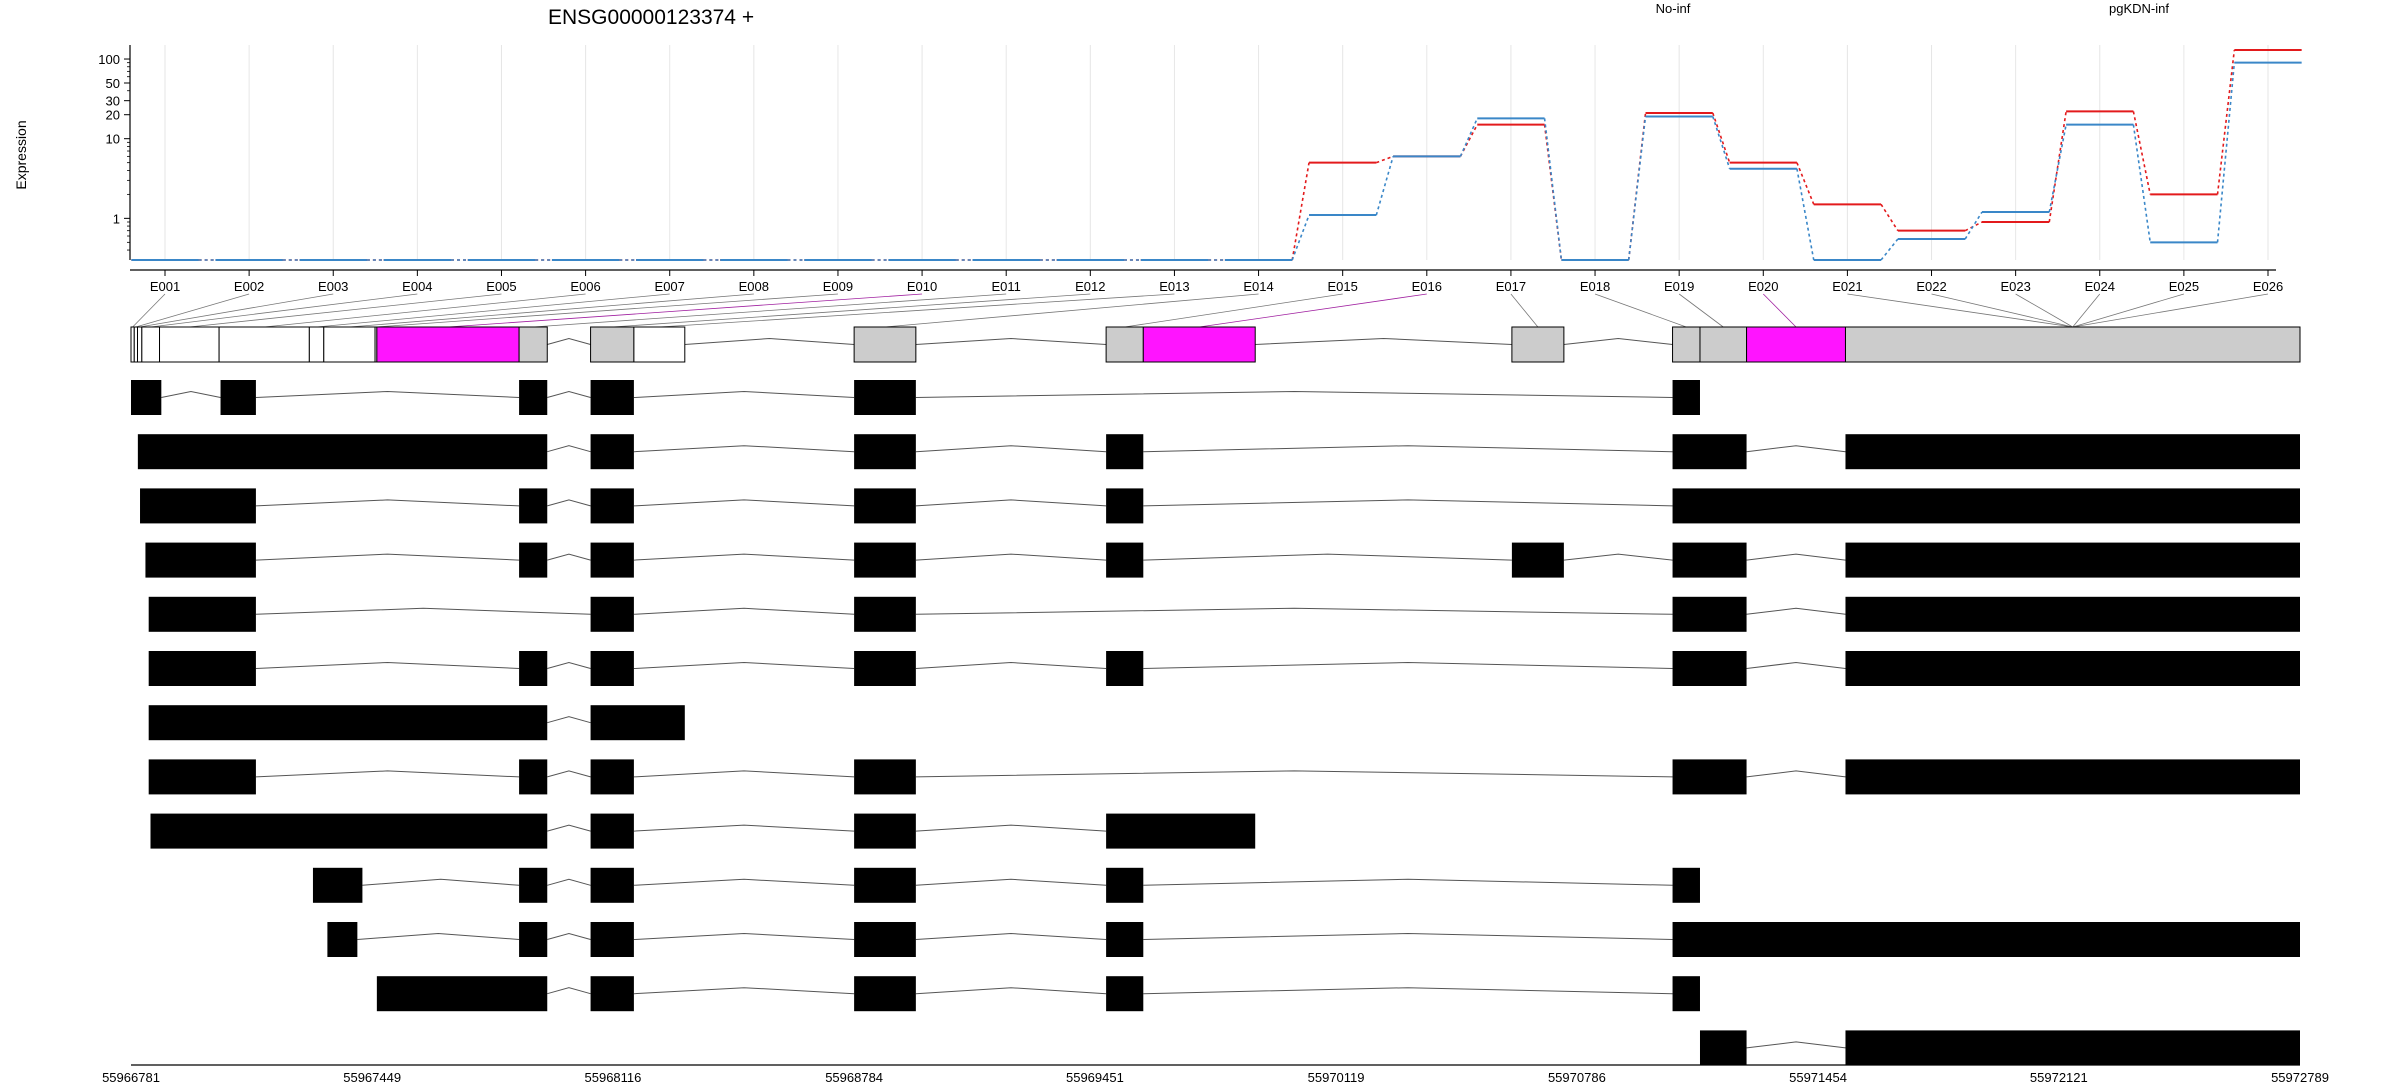  Describe the element at coordinates (1847, 286) in the screenshot. I see `x-tick-label: E021` at that location.